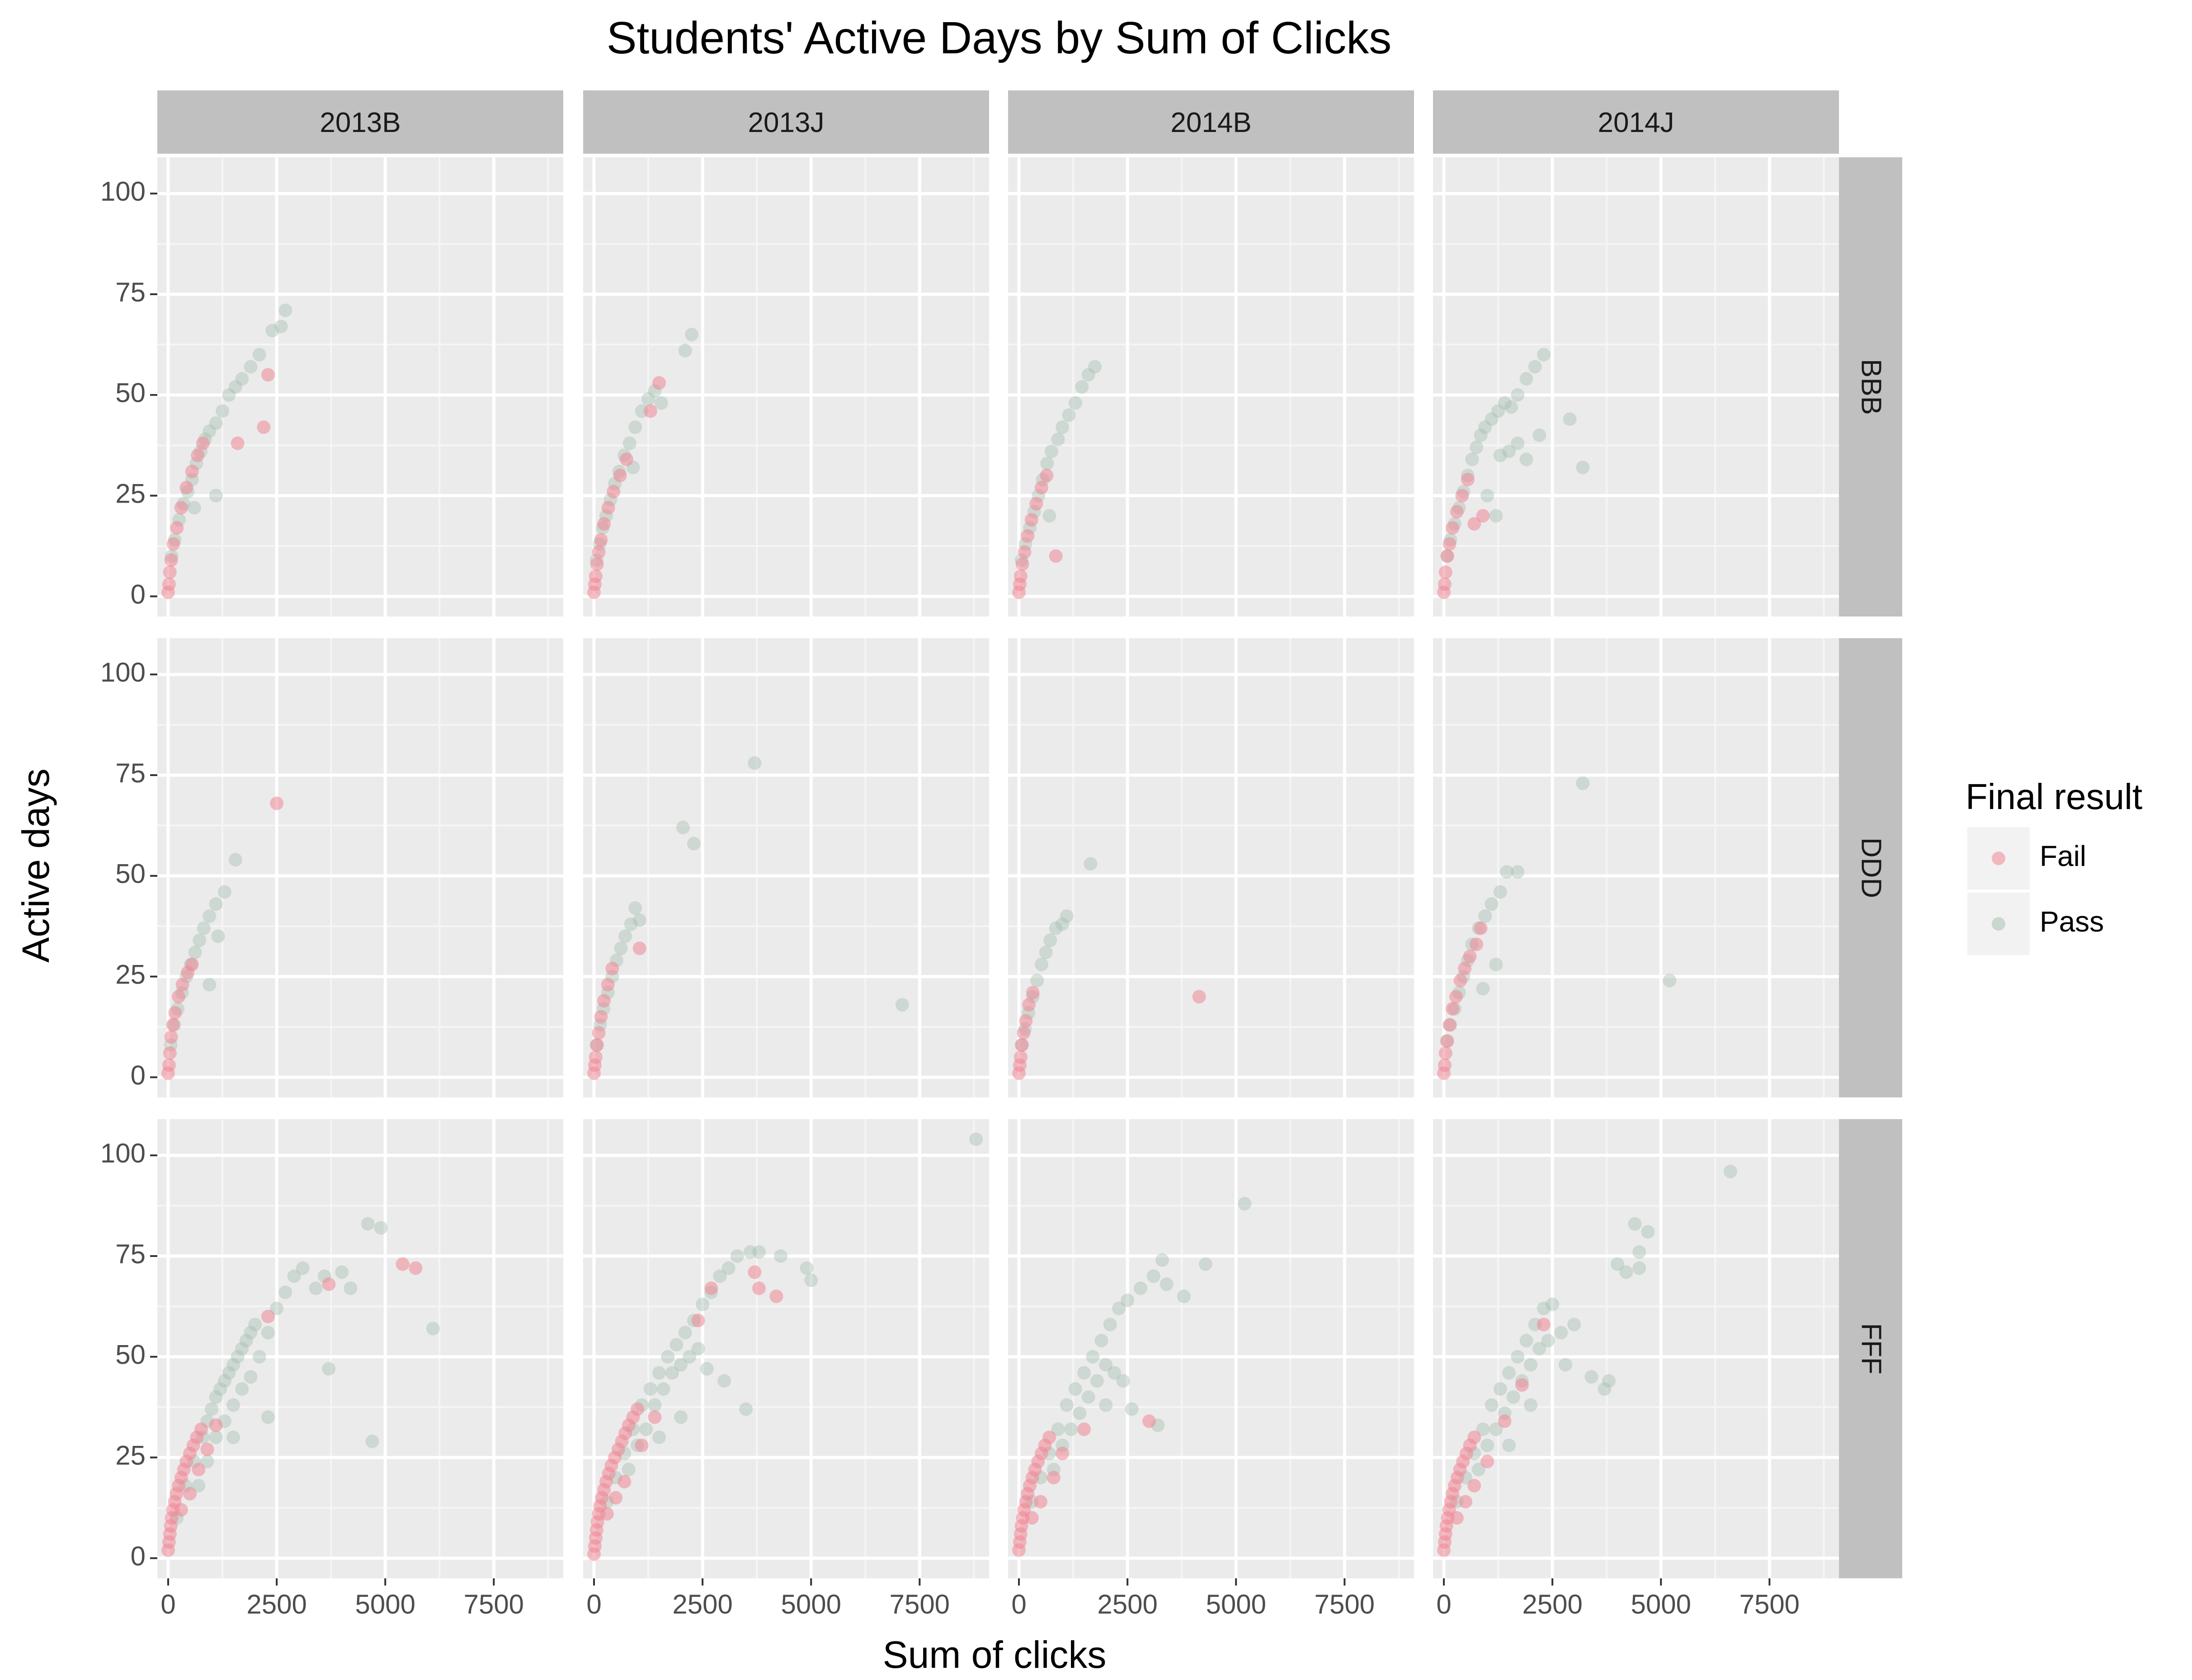 The height and width of the screenshot is (1680, 2192). Describe the element at coordinates (494, 1604) in the screenshot. I see `x-tick-label: 7500` at that location.